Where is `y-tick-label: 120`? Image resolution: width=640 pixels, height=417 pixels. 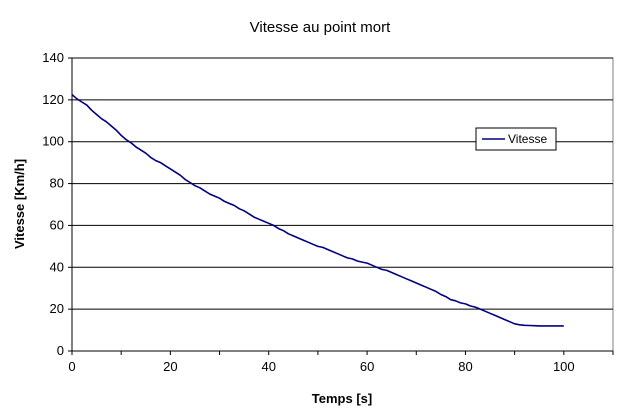 y-tick-label: 120 is located at coordinates (53, 99).